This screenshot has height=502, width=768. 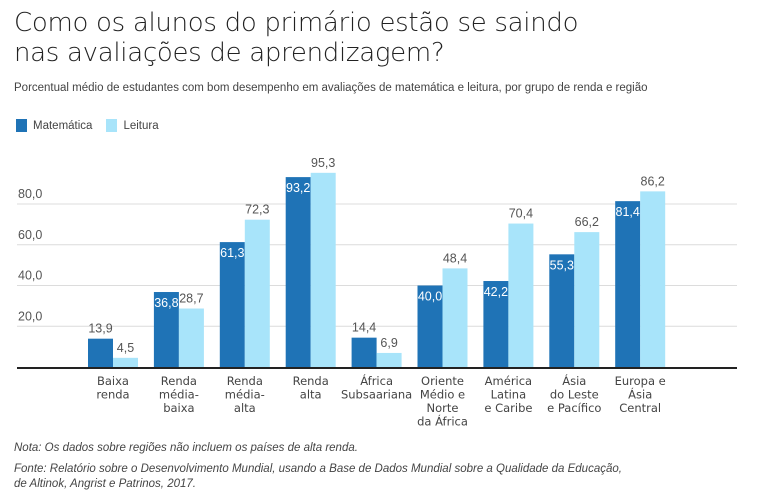 What do you see at coordinates (21, 125) in the screenshot?
I see `legend-swatch-matematica` at bounding box center [21, 125].